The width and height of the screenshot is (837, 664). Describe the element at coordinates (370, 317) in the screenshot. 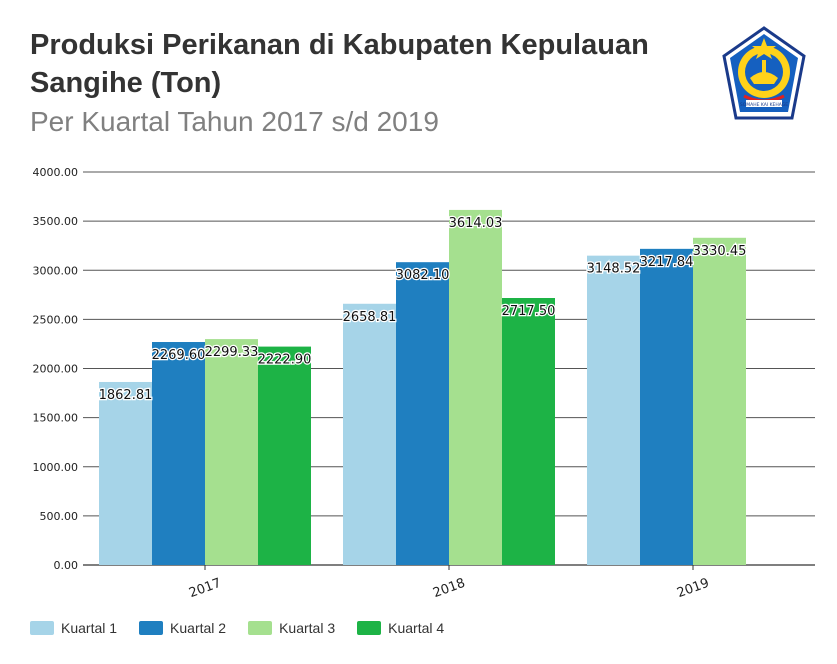

I see `data-label: 2658.81` at that location.